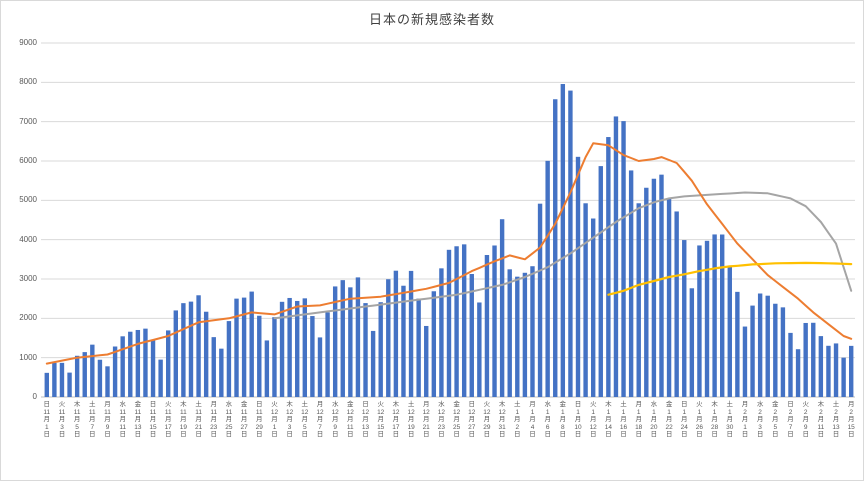 The image size is (864, 481). I want to click on x-axis-tick-label: 木 2 月 11 日, so click(821, 420).